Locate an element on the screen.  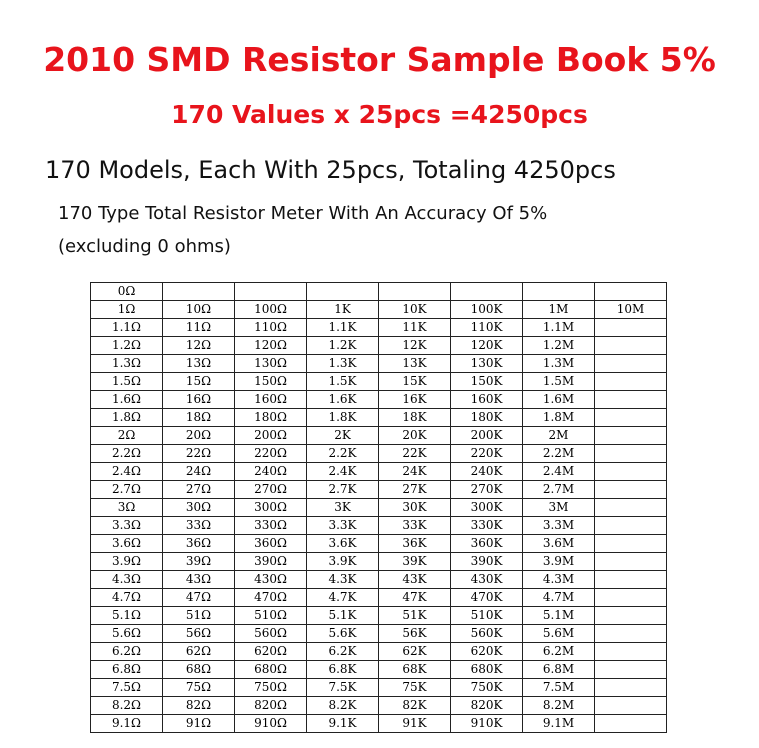
table-cell: 13K is located at coordinates (414, 363).